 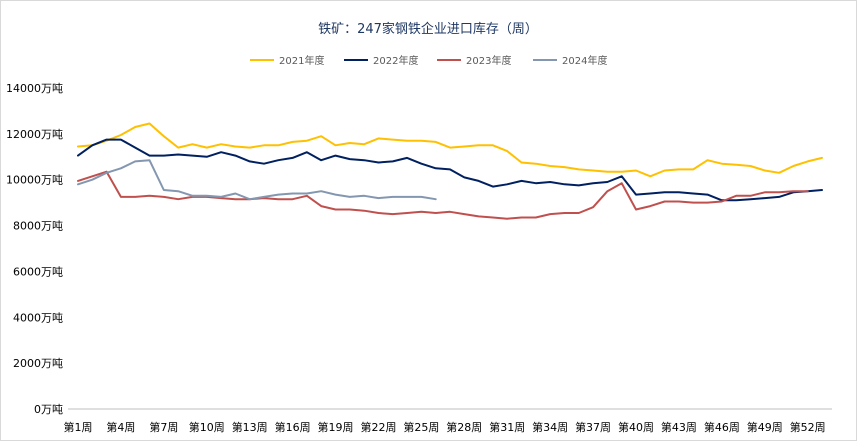 I want to click on legend-label: 2023年度, so click(x=488, y=60).